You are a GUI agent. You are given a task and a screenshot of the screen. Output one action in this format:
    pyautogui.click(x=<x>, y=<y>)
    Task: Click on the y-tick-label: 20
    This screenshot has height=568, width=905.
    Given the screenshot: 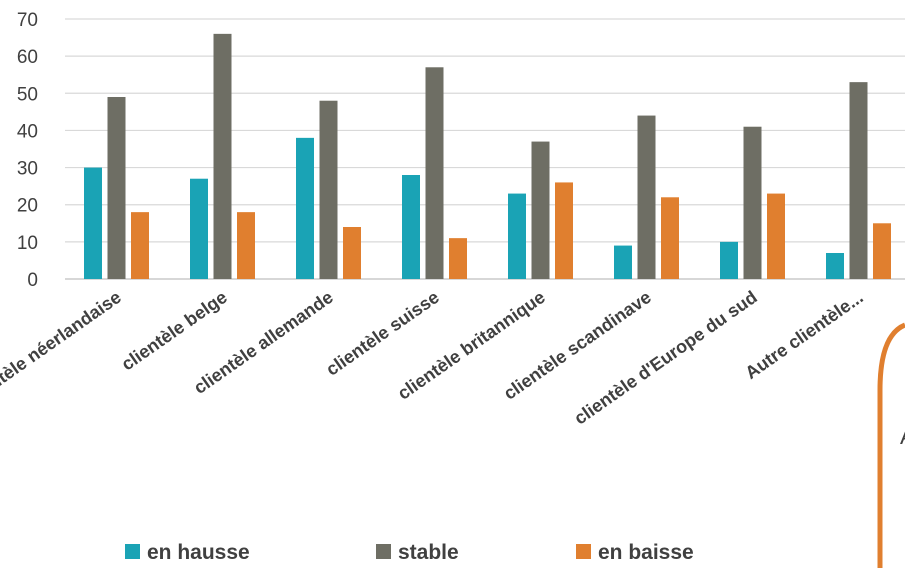 What is the action you would take?
    pyautogui.click(x=27, y=206)
    